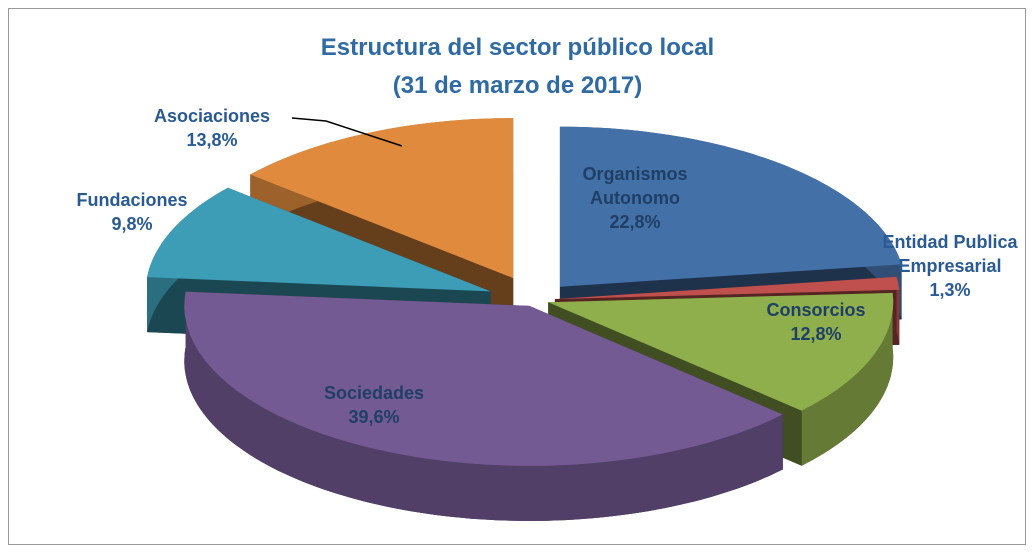 This screenshot has height=554, width=1035. I want to click on data-label: Consorcios 12,8%, so click(815, 322).